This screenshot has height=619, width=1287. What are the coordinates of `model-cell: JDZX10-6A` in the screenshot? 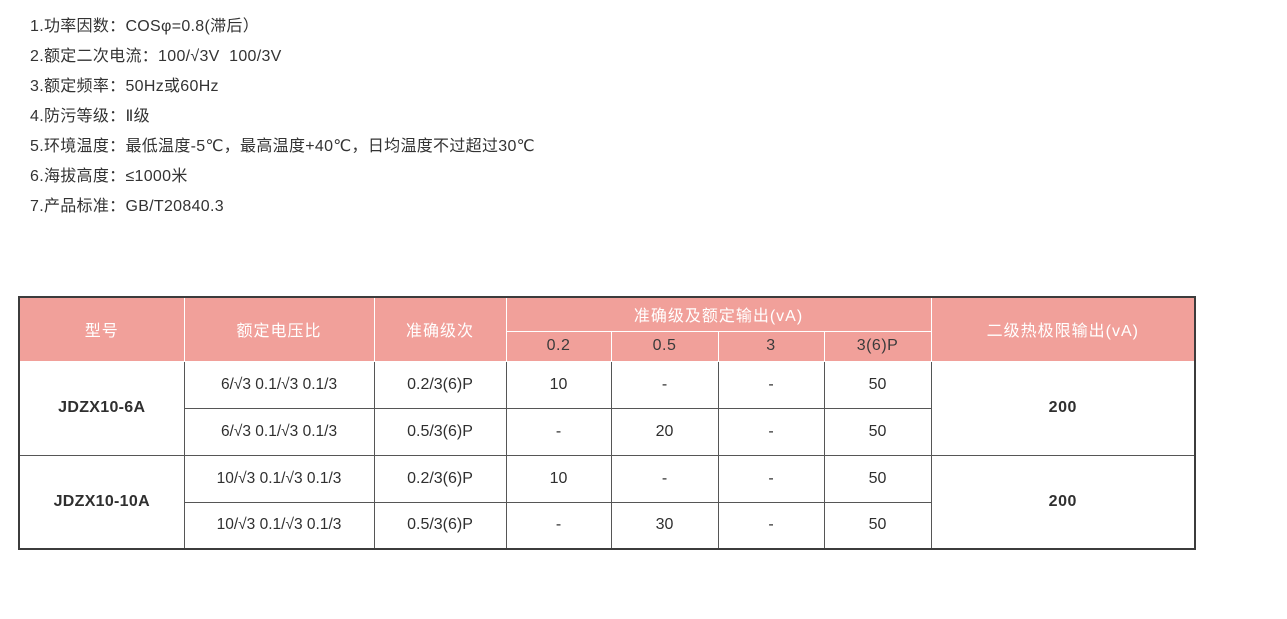 It's located at (101, 408).